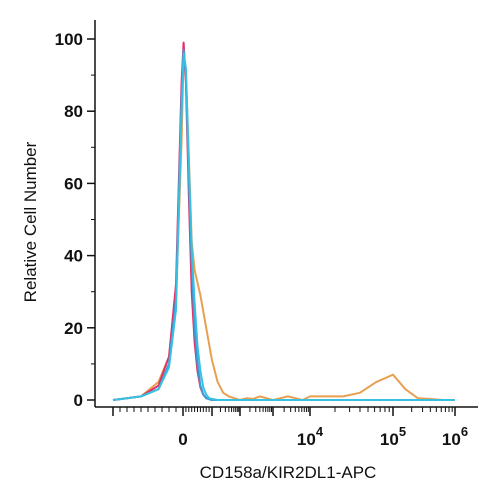  What do you see at coordinates (182, 439) in the screenshot?
I see `x-tick-label: 0` at bounding box center [182, 439].